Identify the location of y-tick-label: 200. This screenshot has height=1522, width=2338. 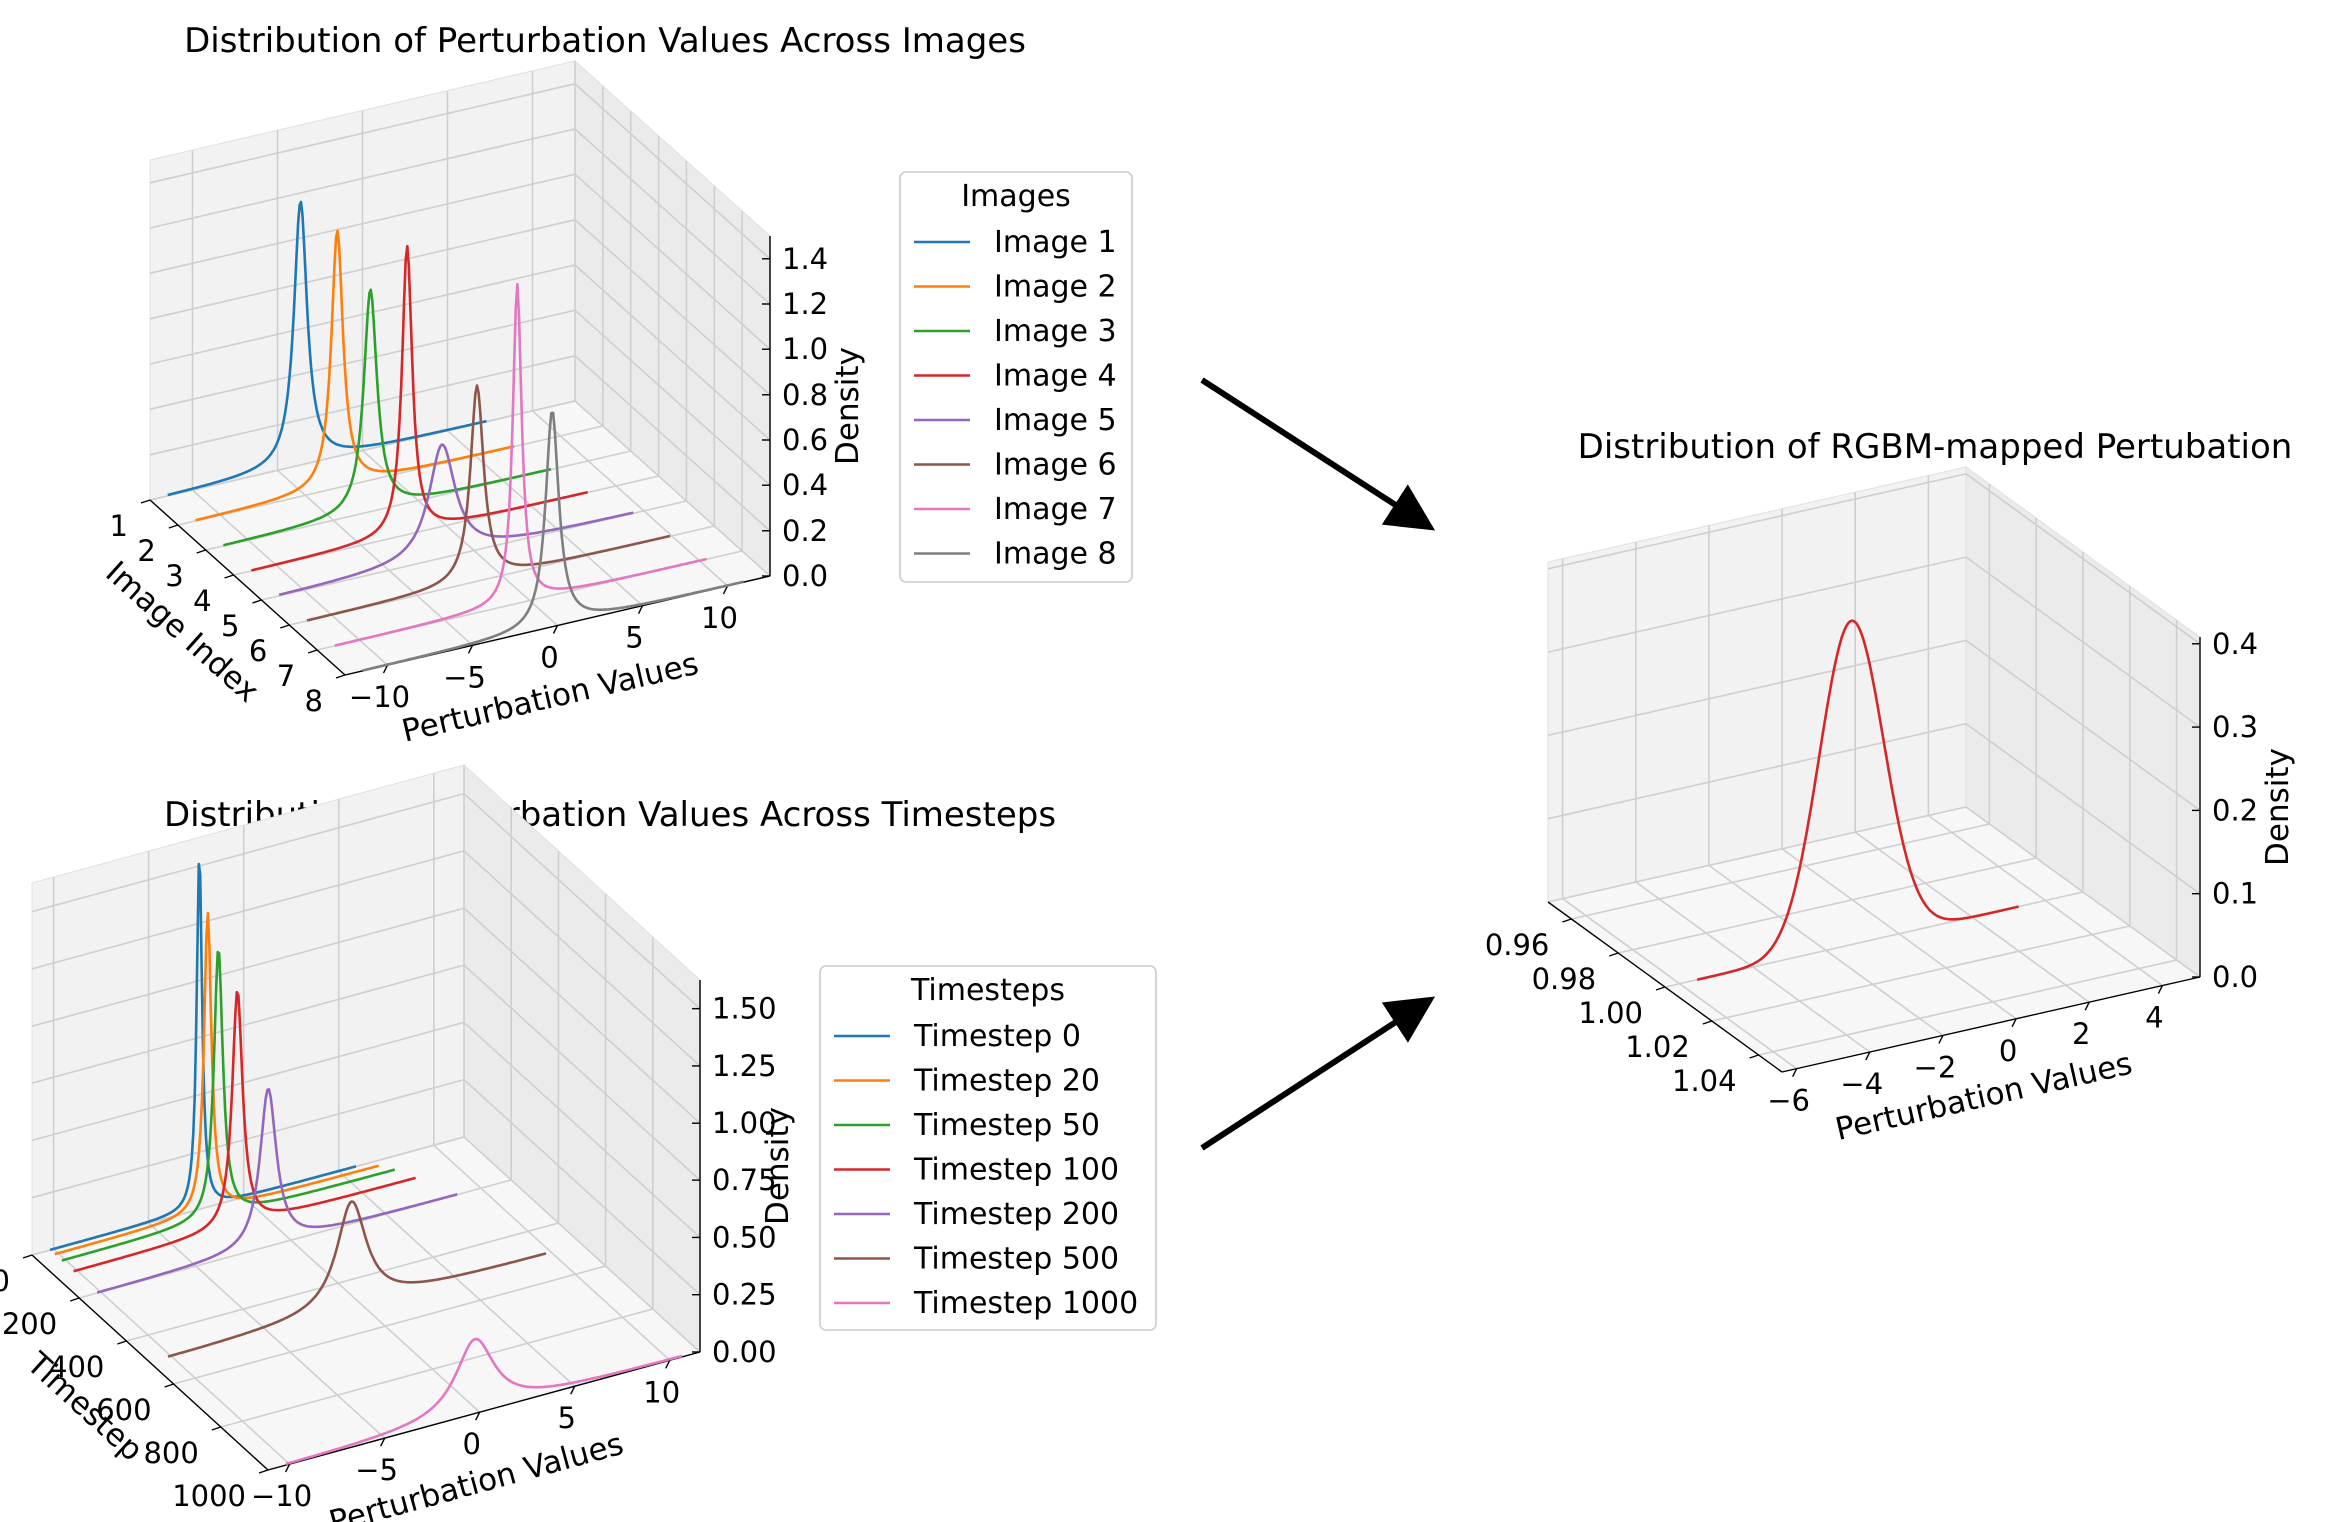
(29, 1324).